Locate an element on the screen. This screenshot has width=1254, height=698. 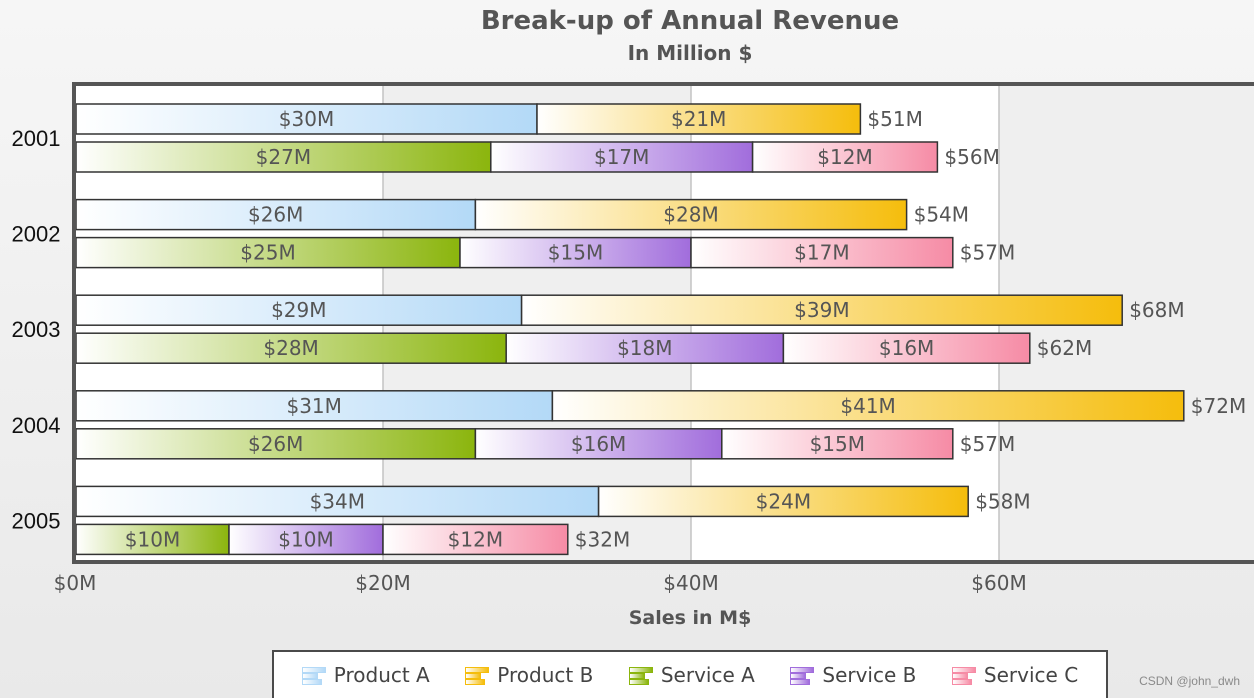
y-tick-label-2001: 2001 is located at coordinates (36, 138).